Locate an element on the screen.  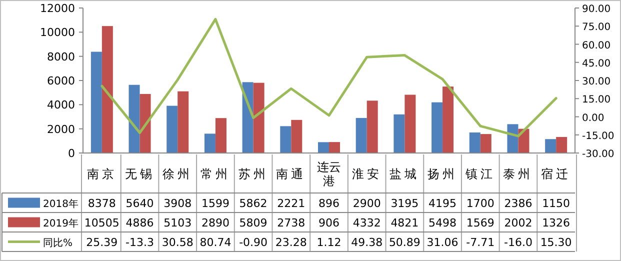
legend-label: 2018年 is located at coordinates (60, 204).